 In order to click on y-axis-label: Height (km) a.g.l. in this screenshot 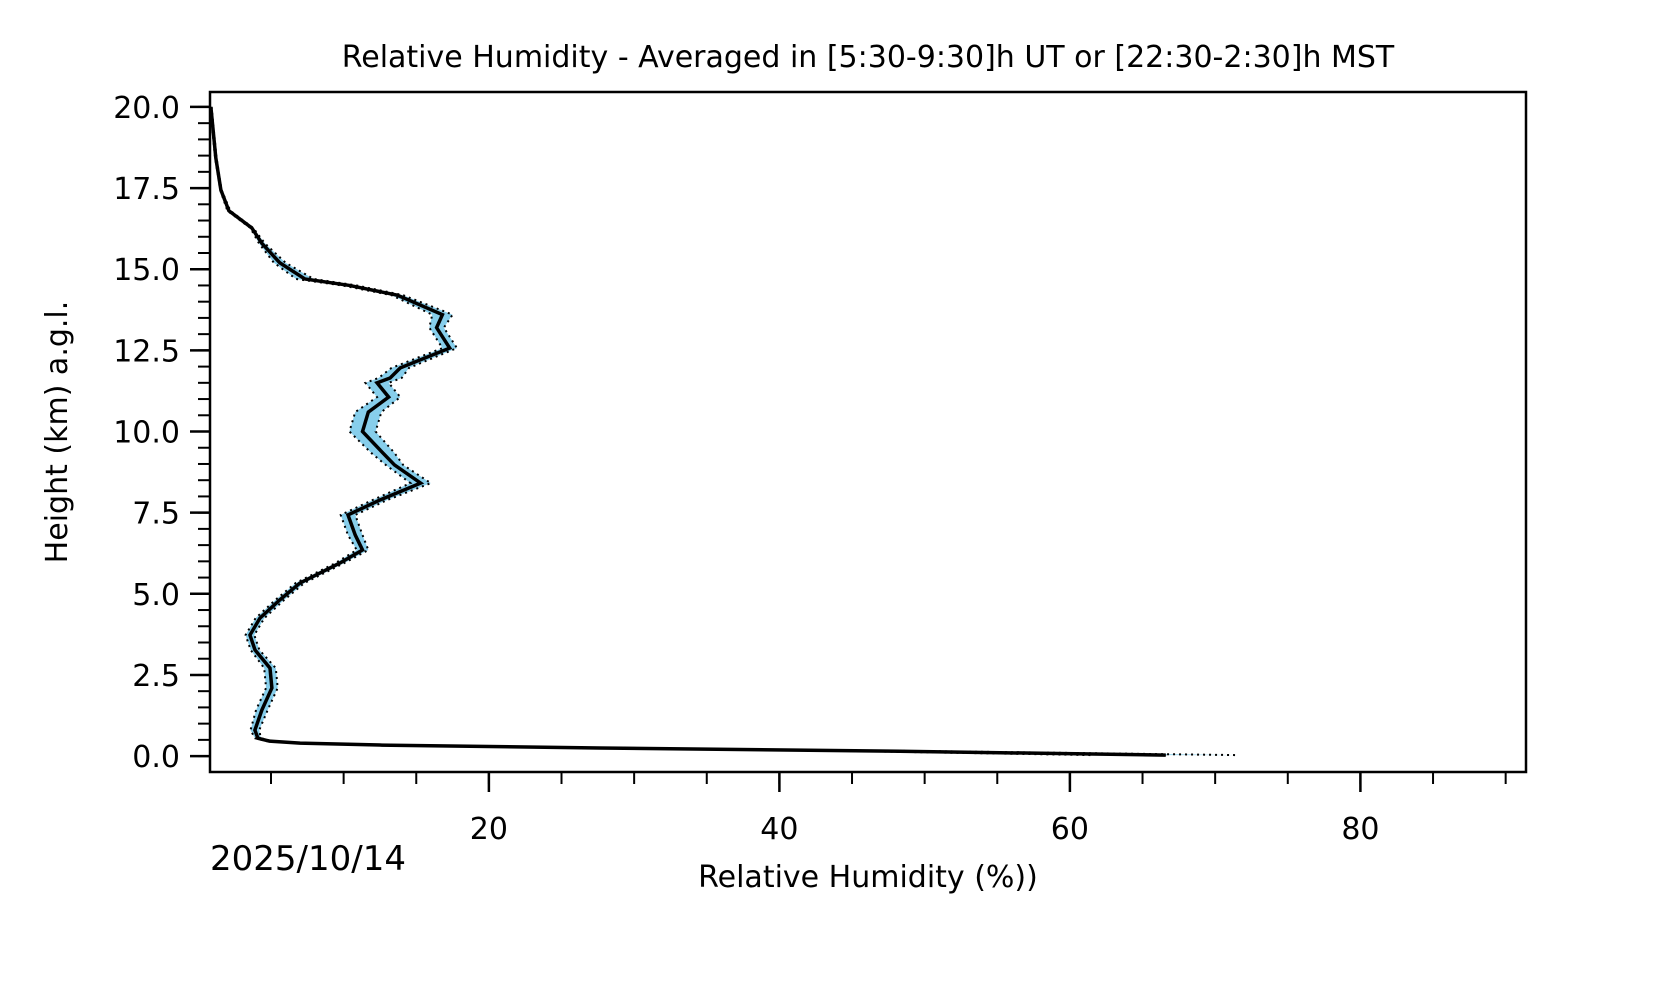, I will do `click(57, 432)`.